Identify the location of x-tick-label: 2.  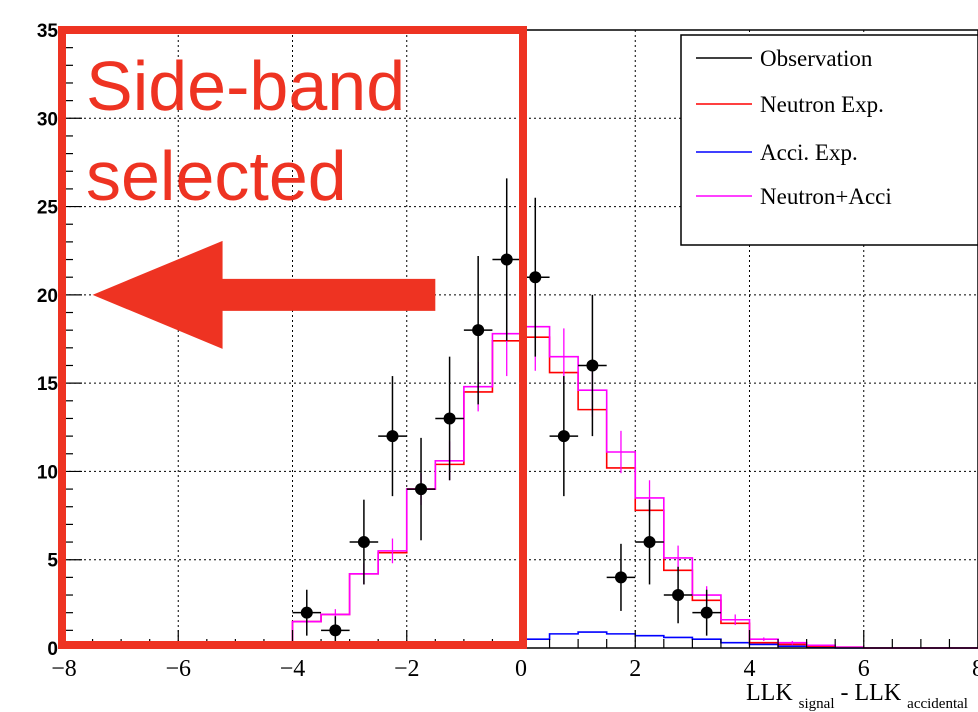
(635, 669).